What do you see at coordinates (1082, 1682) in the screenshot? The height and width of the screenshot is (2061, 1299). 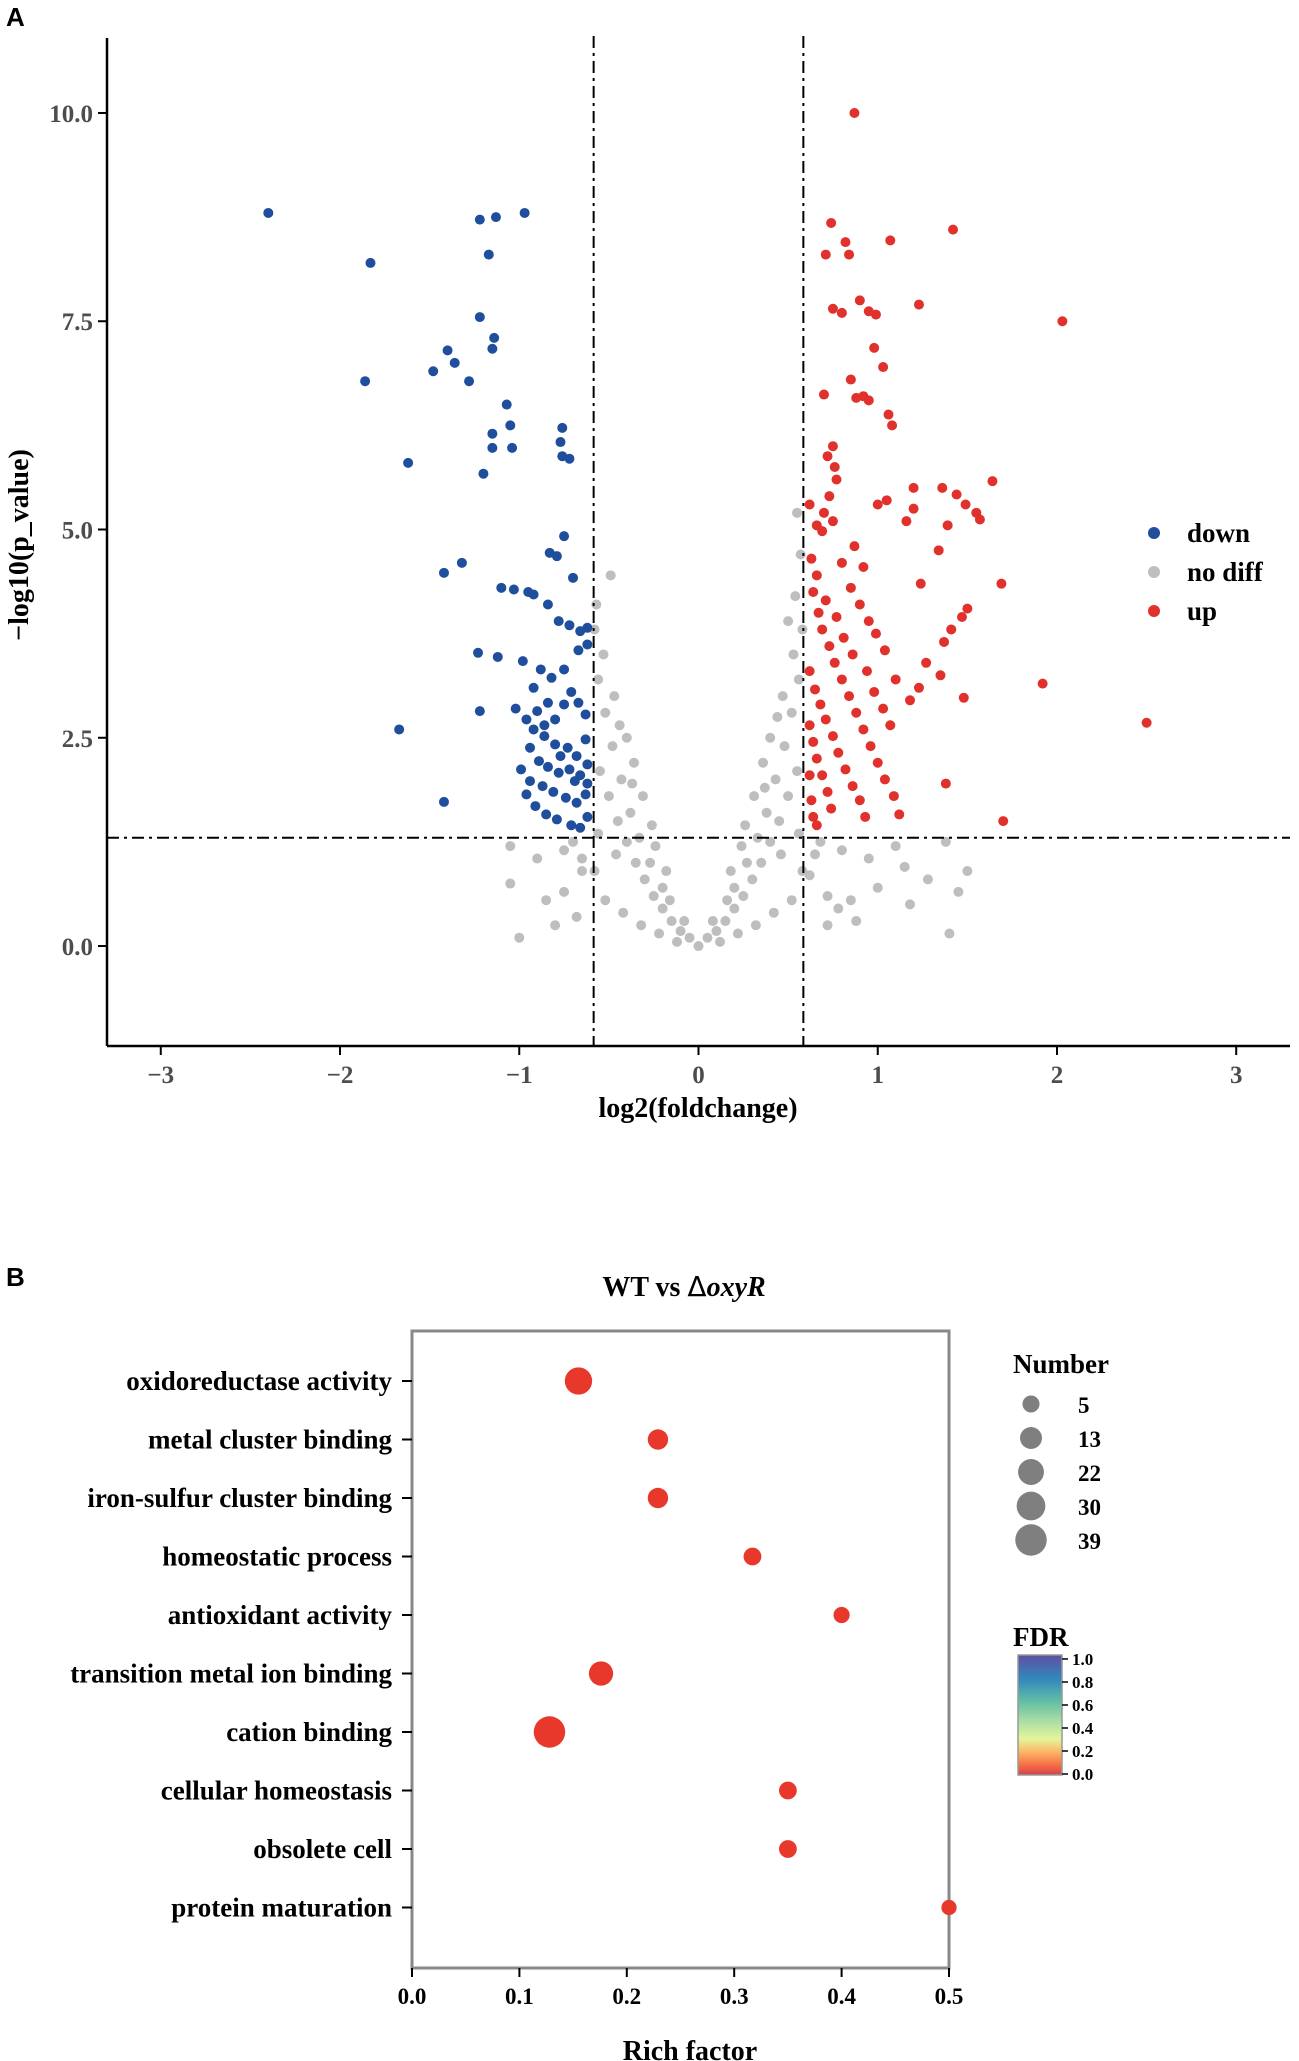 I see `fdr-tick-label: 0.8` at bounding box center [1082, 1682].